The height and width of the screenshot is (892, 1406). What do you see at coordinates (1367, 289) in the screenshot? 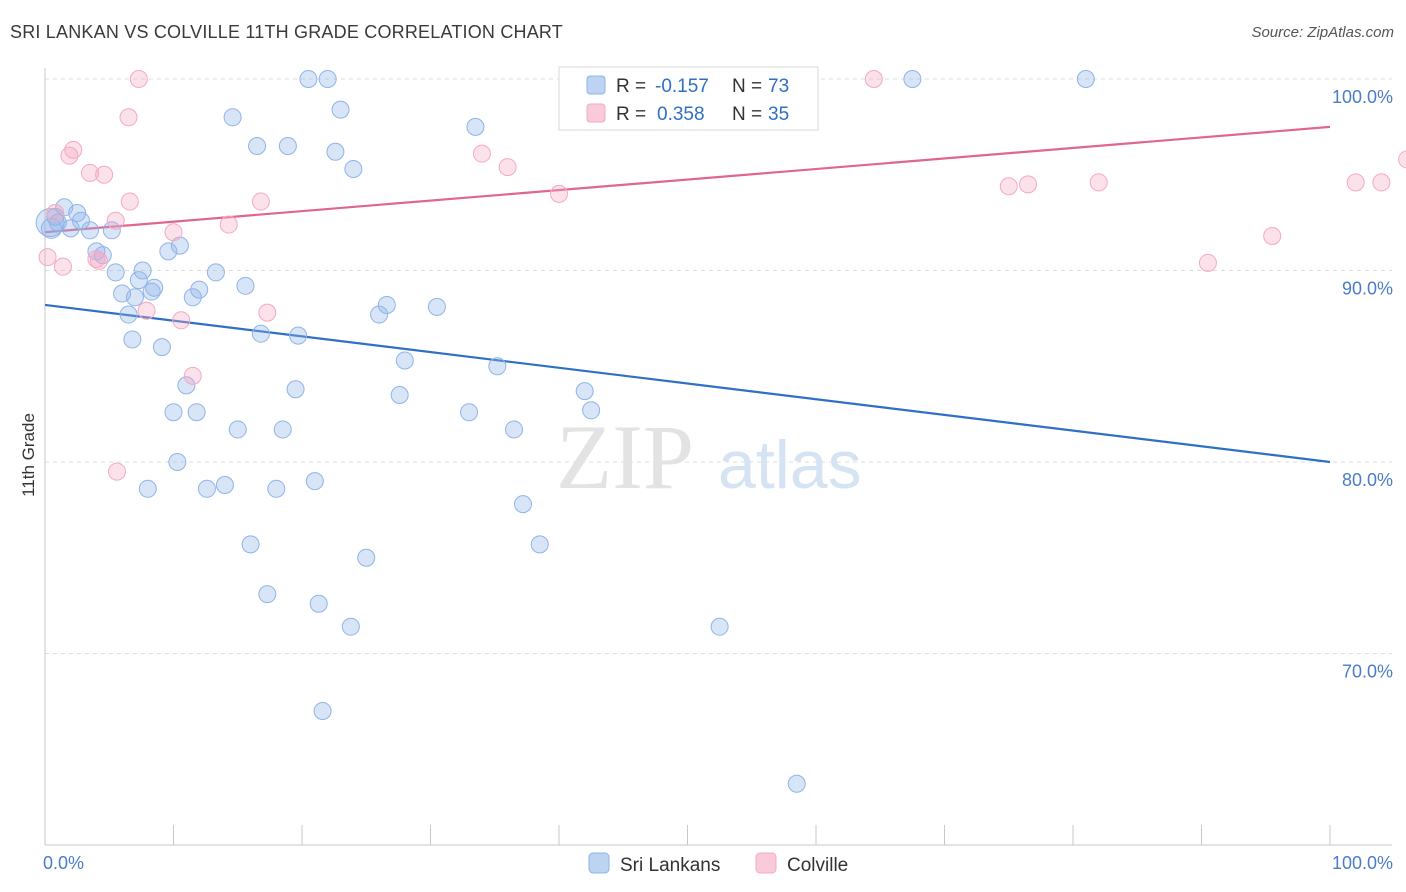
I see `y-tick-label: 90.0%` at bounding box center [1367, 289].